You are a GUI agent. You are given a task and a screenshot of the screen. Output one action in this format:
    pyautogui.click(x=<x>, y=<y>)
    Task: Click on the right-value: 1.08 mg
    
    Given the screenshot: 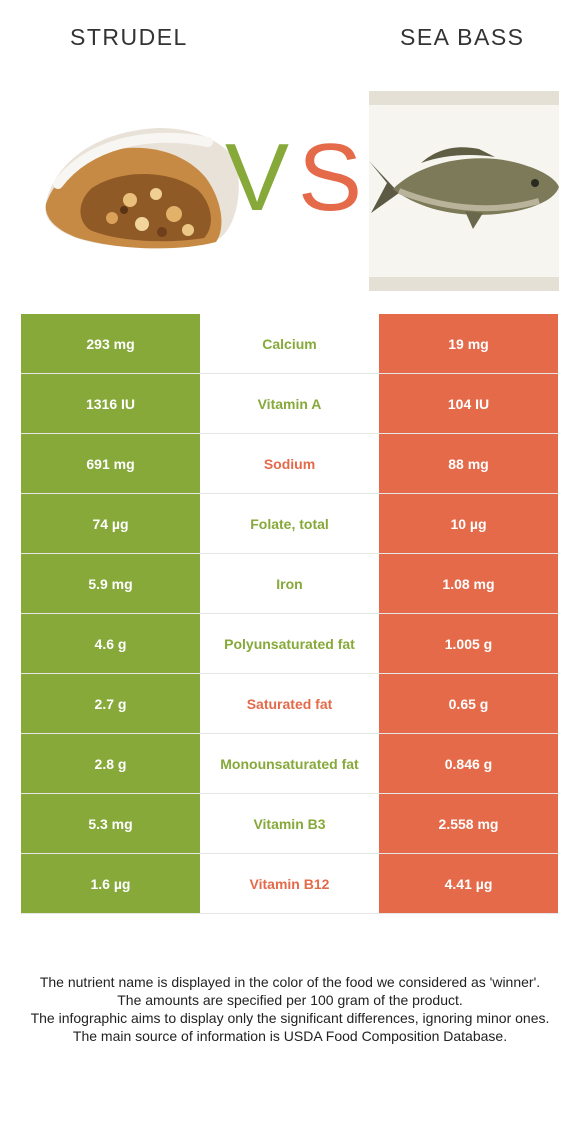 What is the action you would take?
    pyautogui.click(x=468, y=583)
    